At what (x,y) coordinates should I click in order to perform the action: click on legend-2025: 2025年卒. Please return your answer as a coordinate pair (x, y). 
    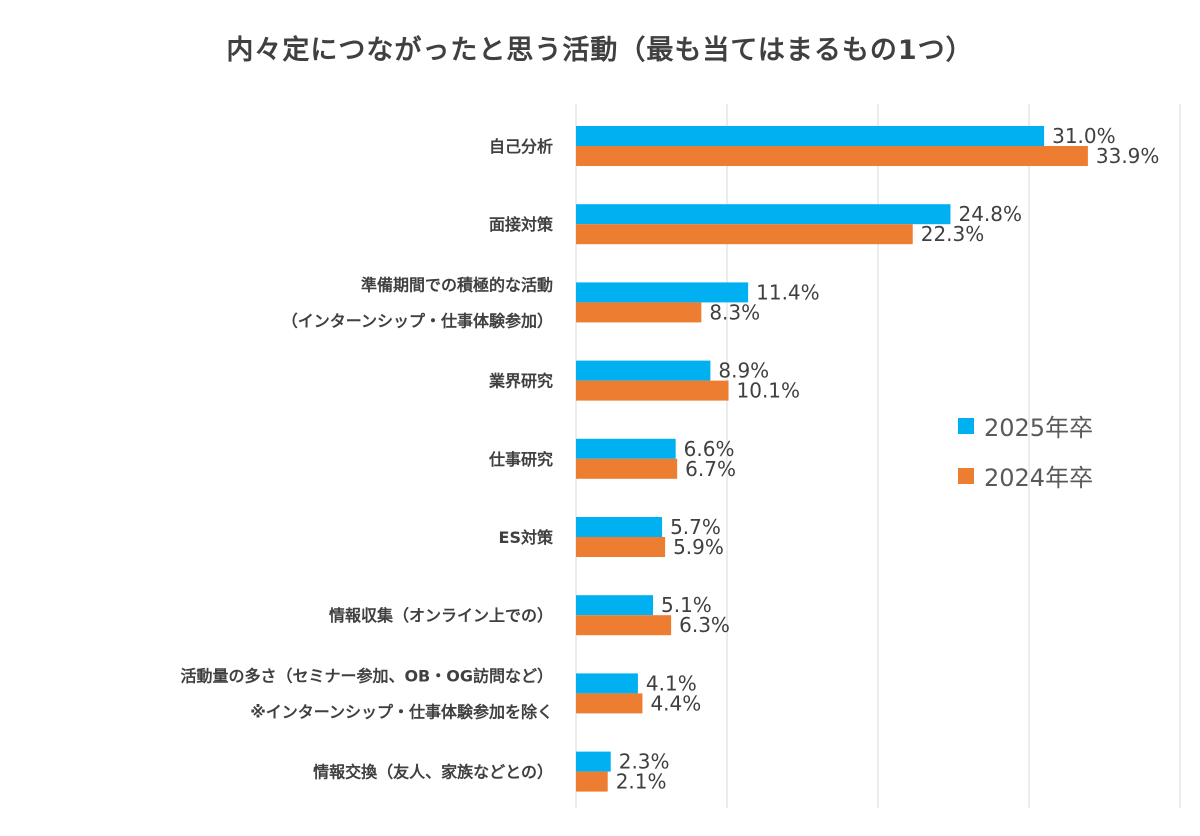
    Looking at the image, I should click on (1025, 425).